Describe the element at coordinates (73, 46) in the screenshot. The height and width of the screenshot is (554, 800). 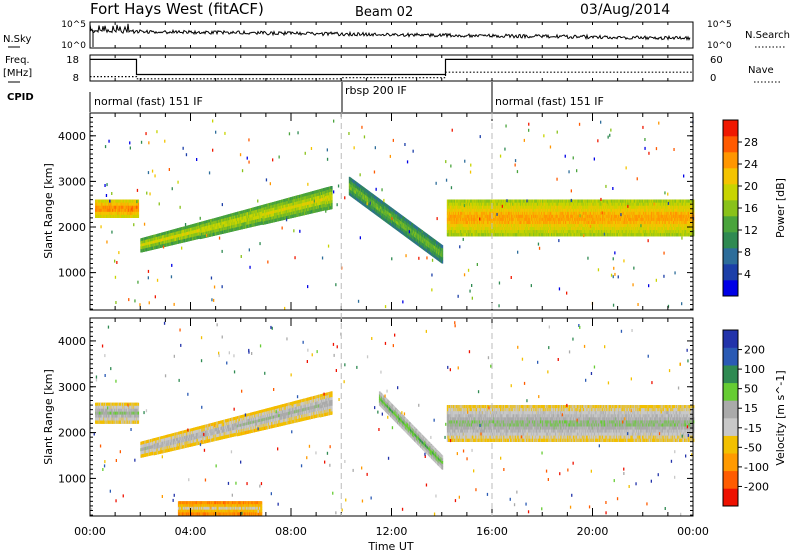
I see `noise-left-tick-bottom: 10^0` at that location.